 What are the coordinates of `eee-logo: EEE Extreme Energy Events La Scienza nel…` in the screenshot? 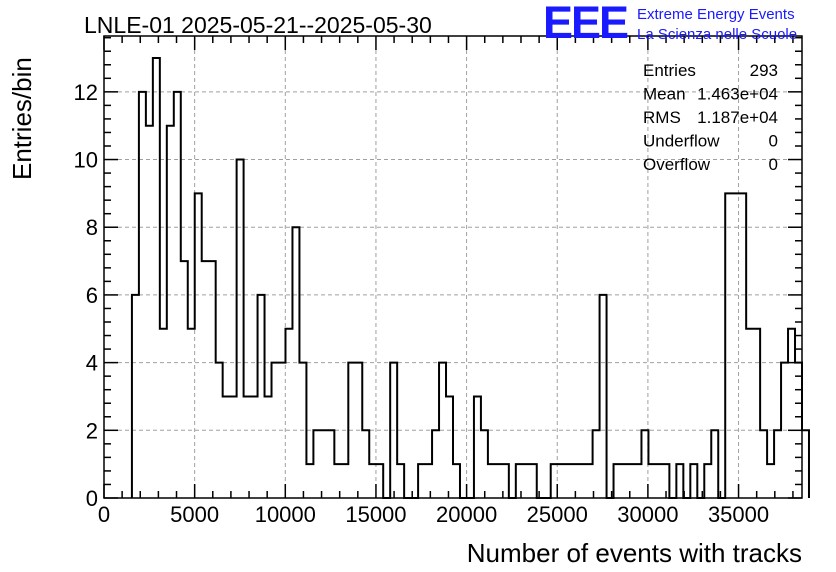 It's located at (670, 24).